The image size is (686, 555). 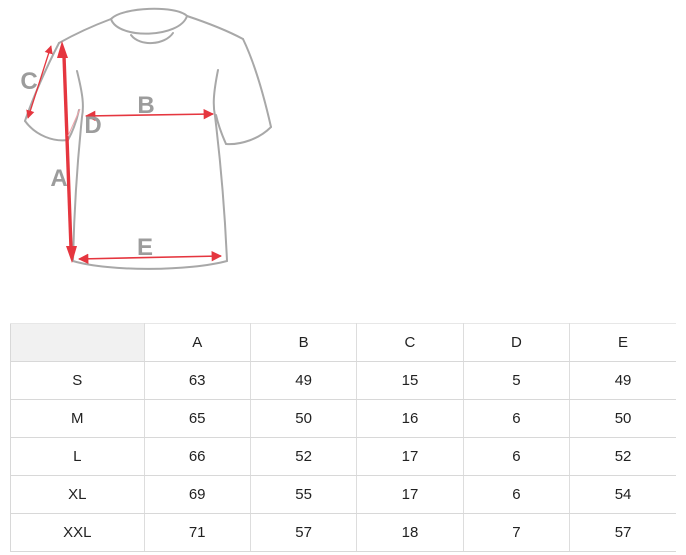 I want to click on size-value-b: 55, so click(x=304, y=494).